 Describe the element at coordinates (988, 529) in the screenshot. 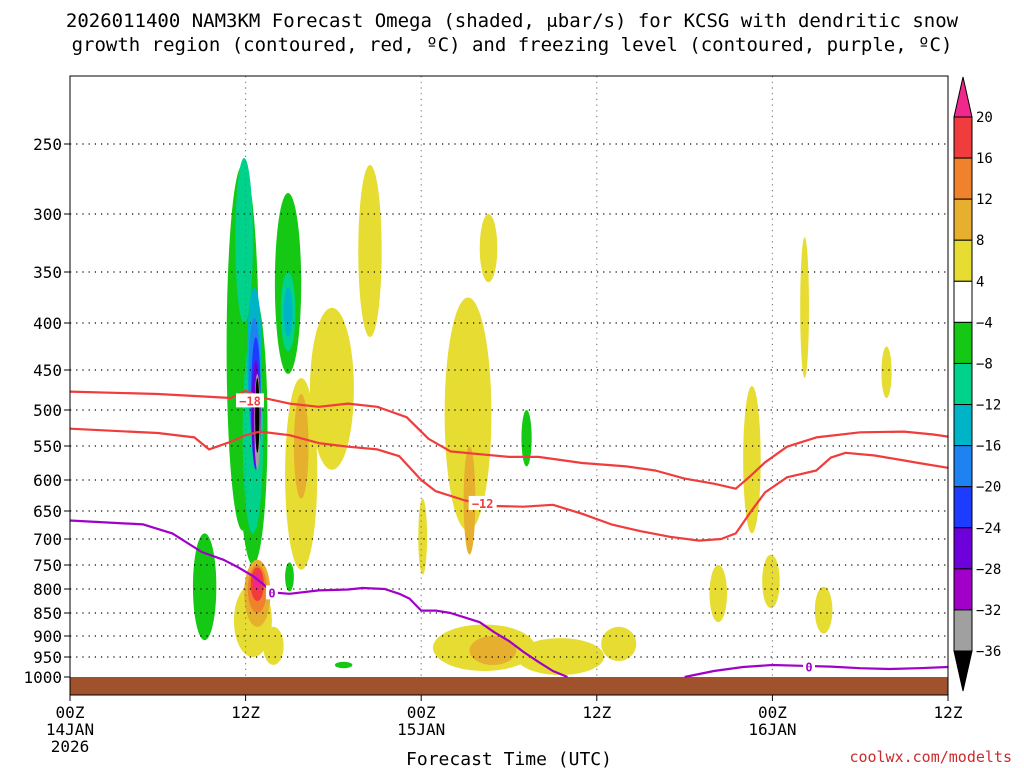

I see `colorbar-label-10: −24` at that location.